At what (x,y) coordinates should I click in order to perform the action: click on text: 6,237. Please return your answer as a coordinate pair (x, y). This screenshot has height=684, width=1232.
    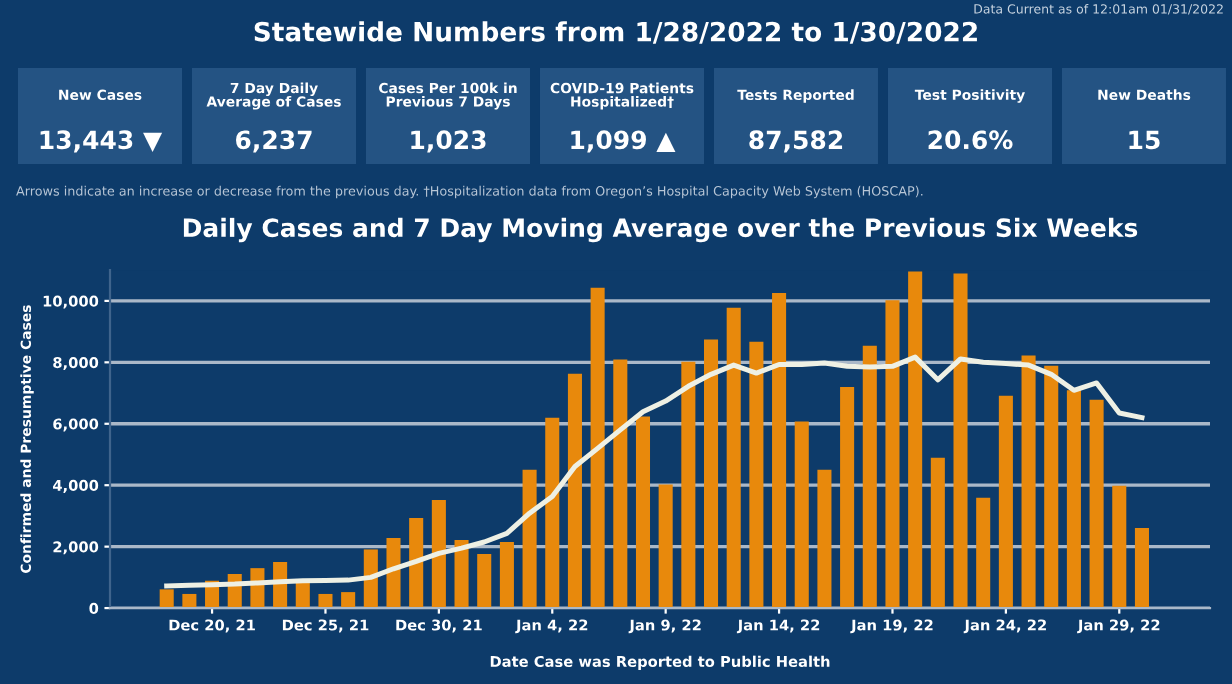
    Looking at the image, I should click on (274, 141).